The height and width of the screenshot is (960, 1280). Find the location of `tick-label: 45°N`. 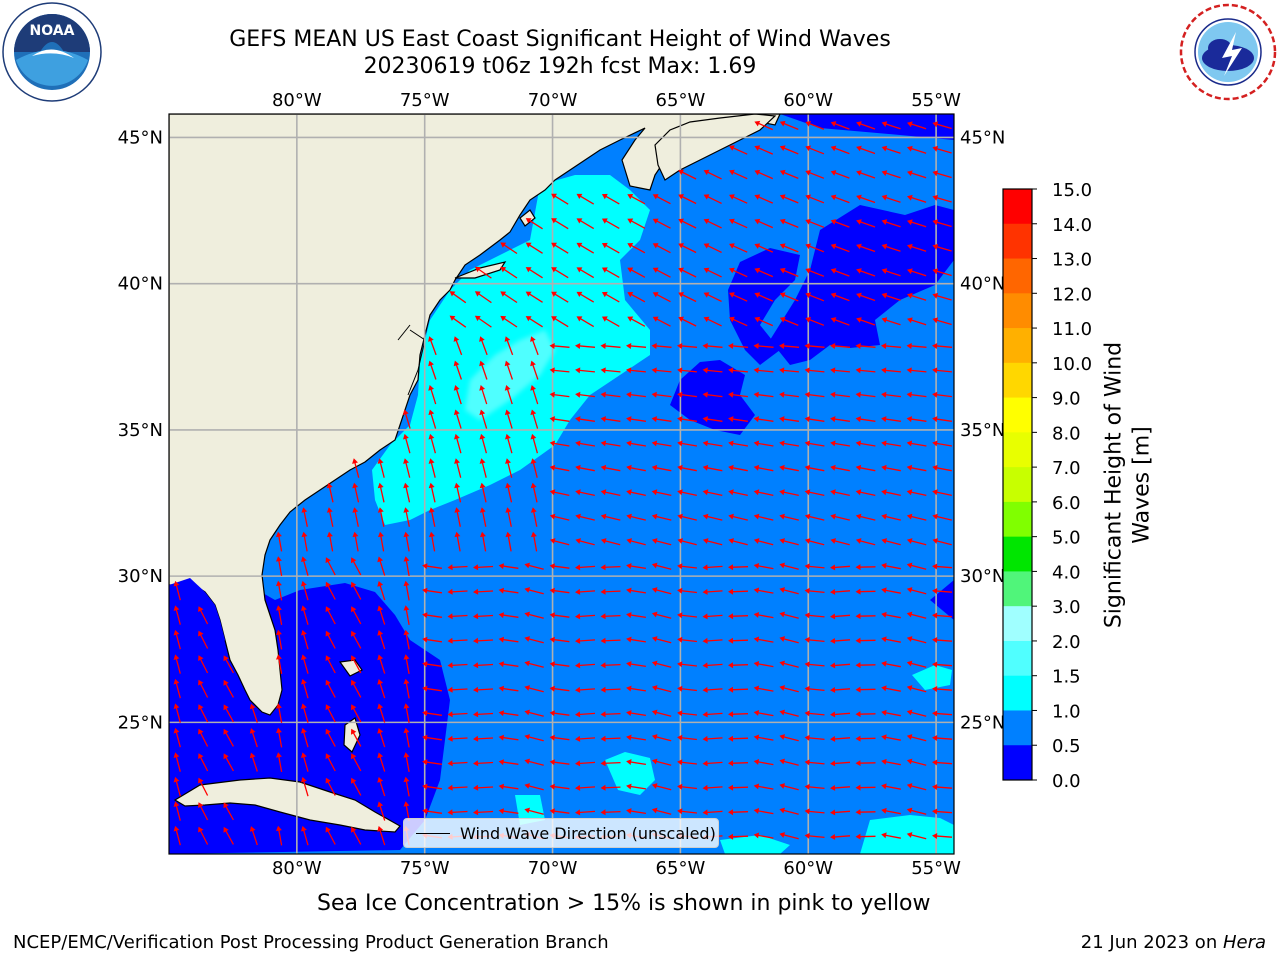

tick-label: 45°N is located at coordinates (982, 137).